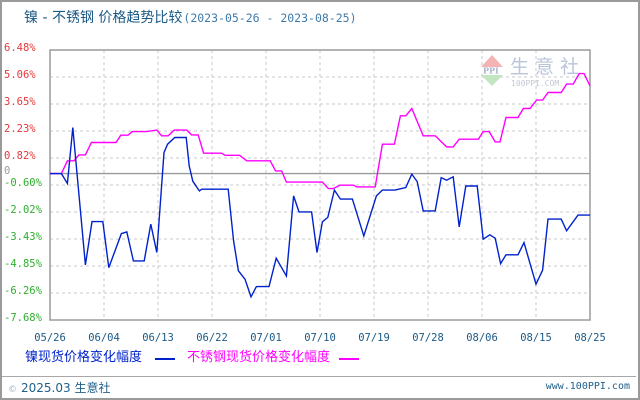 Image resolution: width=640 pixels, height=400 pixels. What do you see at coordinates (536, 338) in the screenshot?
I see `x-tick-label: 08/15` at bounding box center [536, 338].